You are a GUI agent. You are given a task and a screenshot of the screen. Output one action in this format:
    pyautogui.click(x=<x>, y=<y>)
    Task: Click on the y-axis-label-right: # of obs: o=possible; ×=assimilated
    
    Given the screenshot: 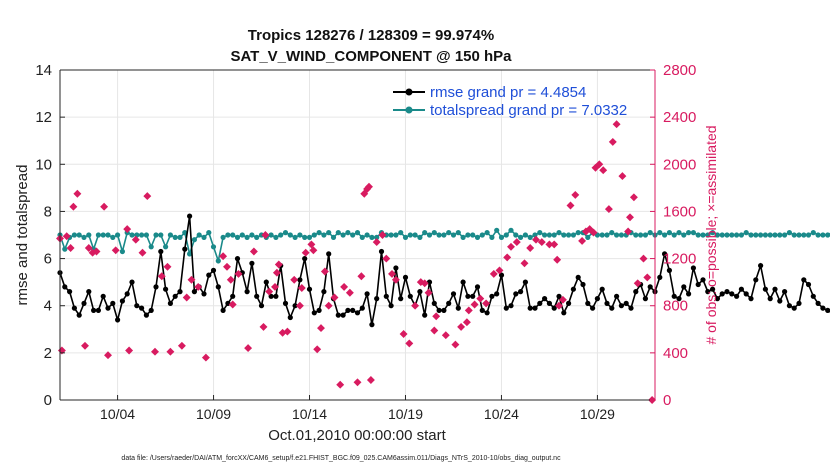 What is the action you would take?
    pyautogui.click(x=711, y=234)
    